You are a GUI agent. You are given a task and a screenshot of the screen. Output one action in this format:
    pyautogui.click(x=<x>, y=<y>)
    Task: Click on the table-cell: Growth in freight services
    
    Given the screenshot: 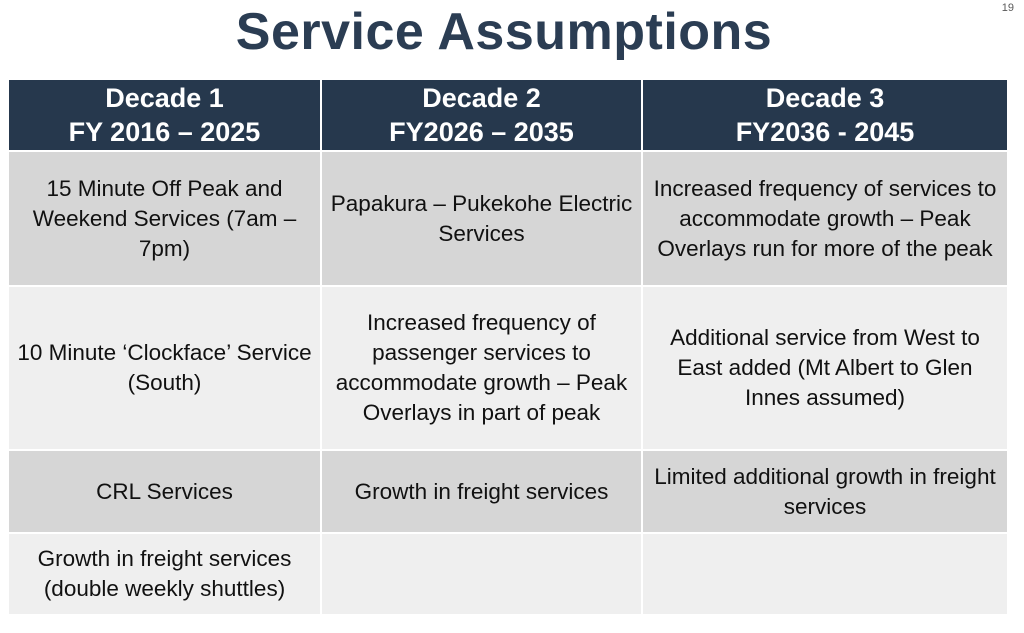 What is the action you would take?
    pyautogui.click(x=481, y=491)
    